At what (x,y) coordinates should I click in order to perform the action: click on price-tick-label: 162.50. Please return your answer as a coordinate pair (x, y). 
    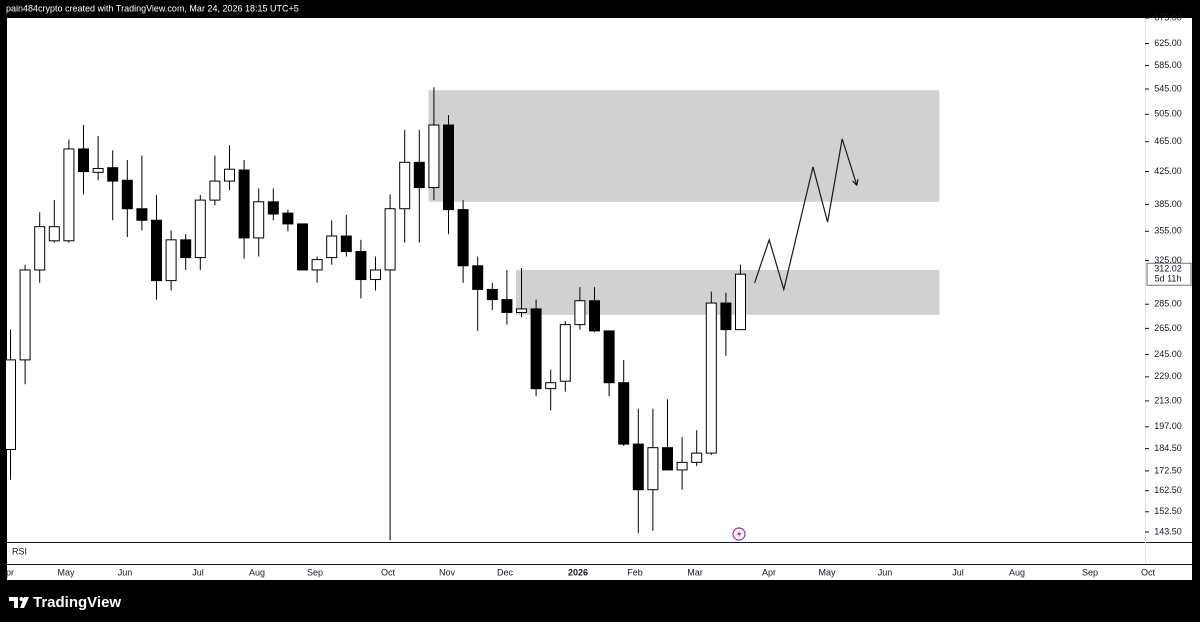
    Looking at the image, I should click on (1168, 490).